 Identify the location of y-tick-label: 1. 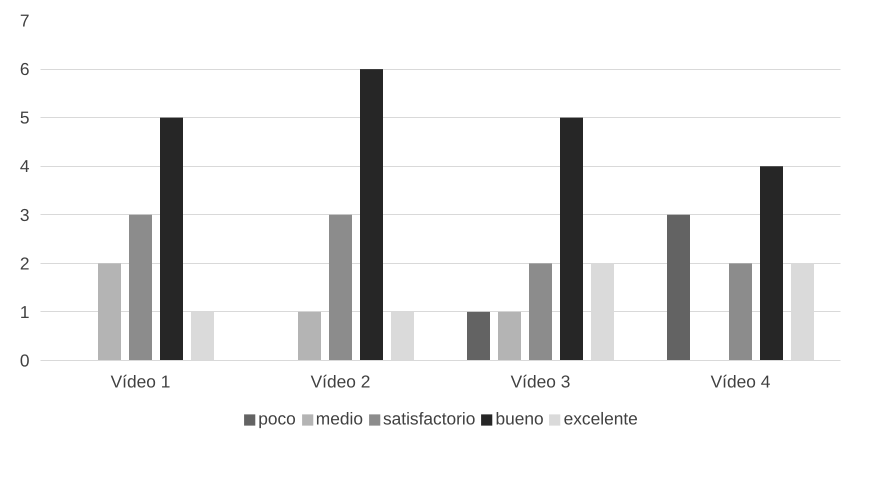
(25, 312).